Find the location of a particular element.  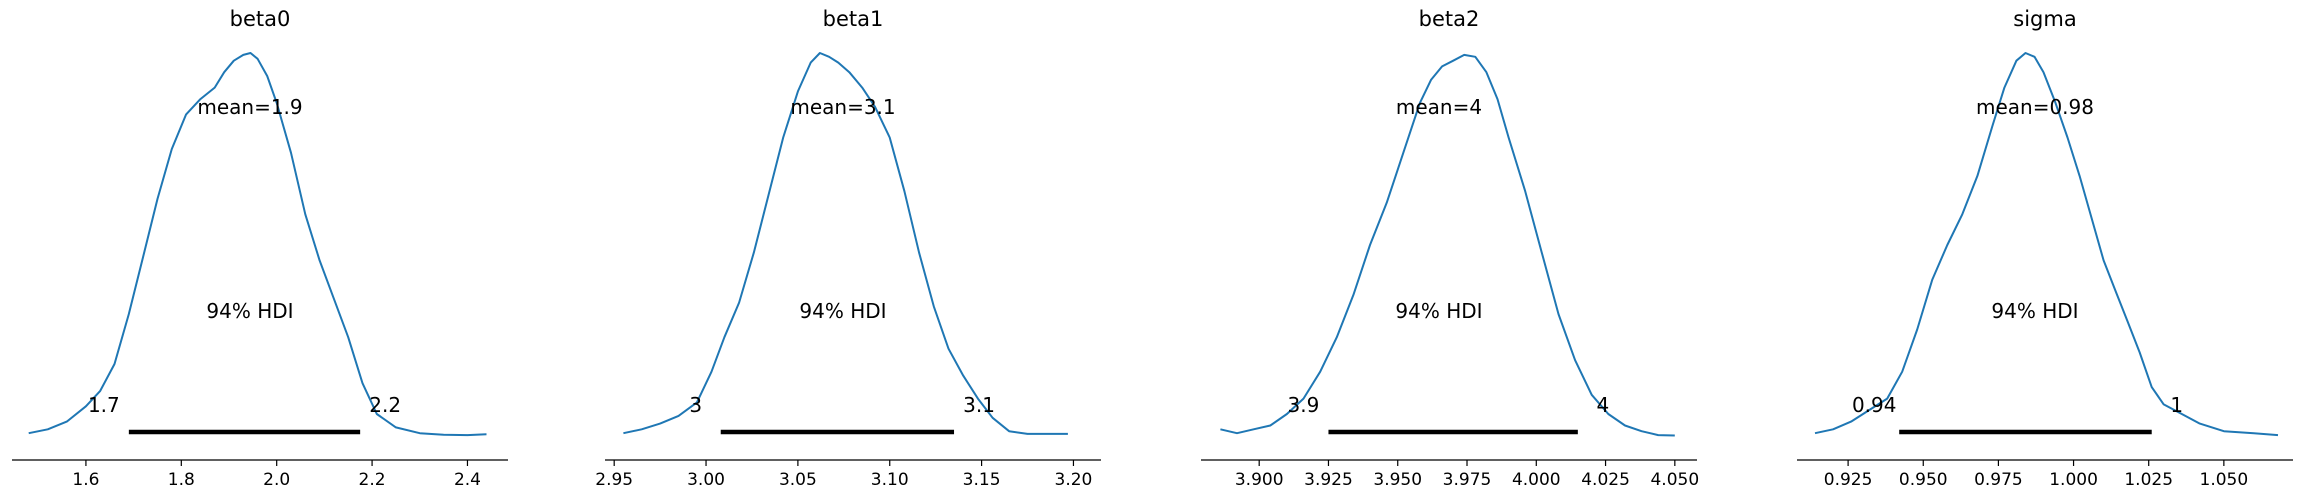

x-tick-label: 2.95 is located at coordinates (614, 480).